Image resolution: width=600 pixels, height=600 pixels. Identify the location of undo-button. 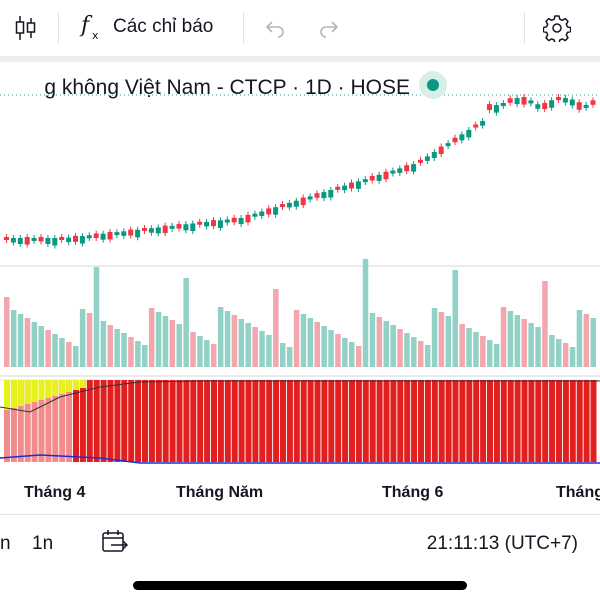
(275, 28).